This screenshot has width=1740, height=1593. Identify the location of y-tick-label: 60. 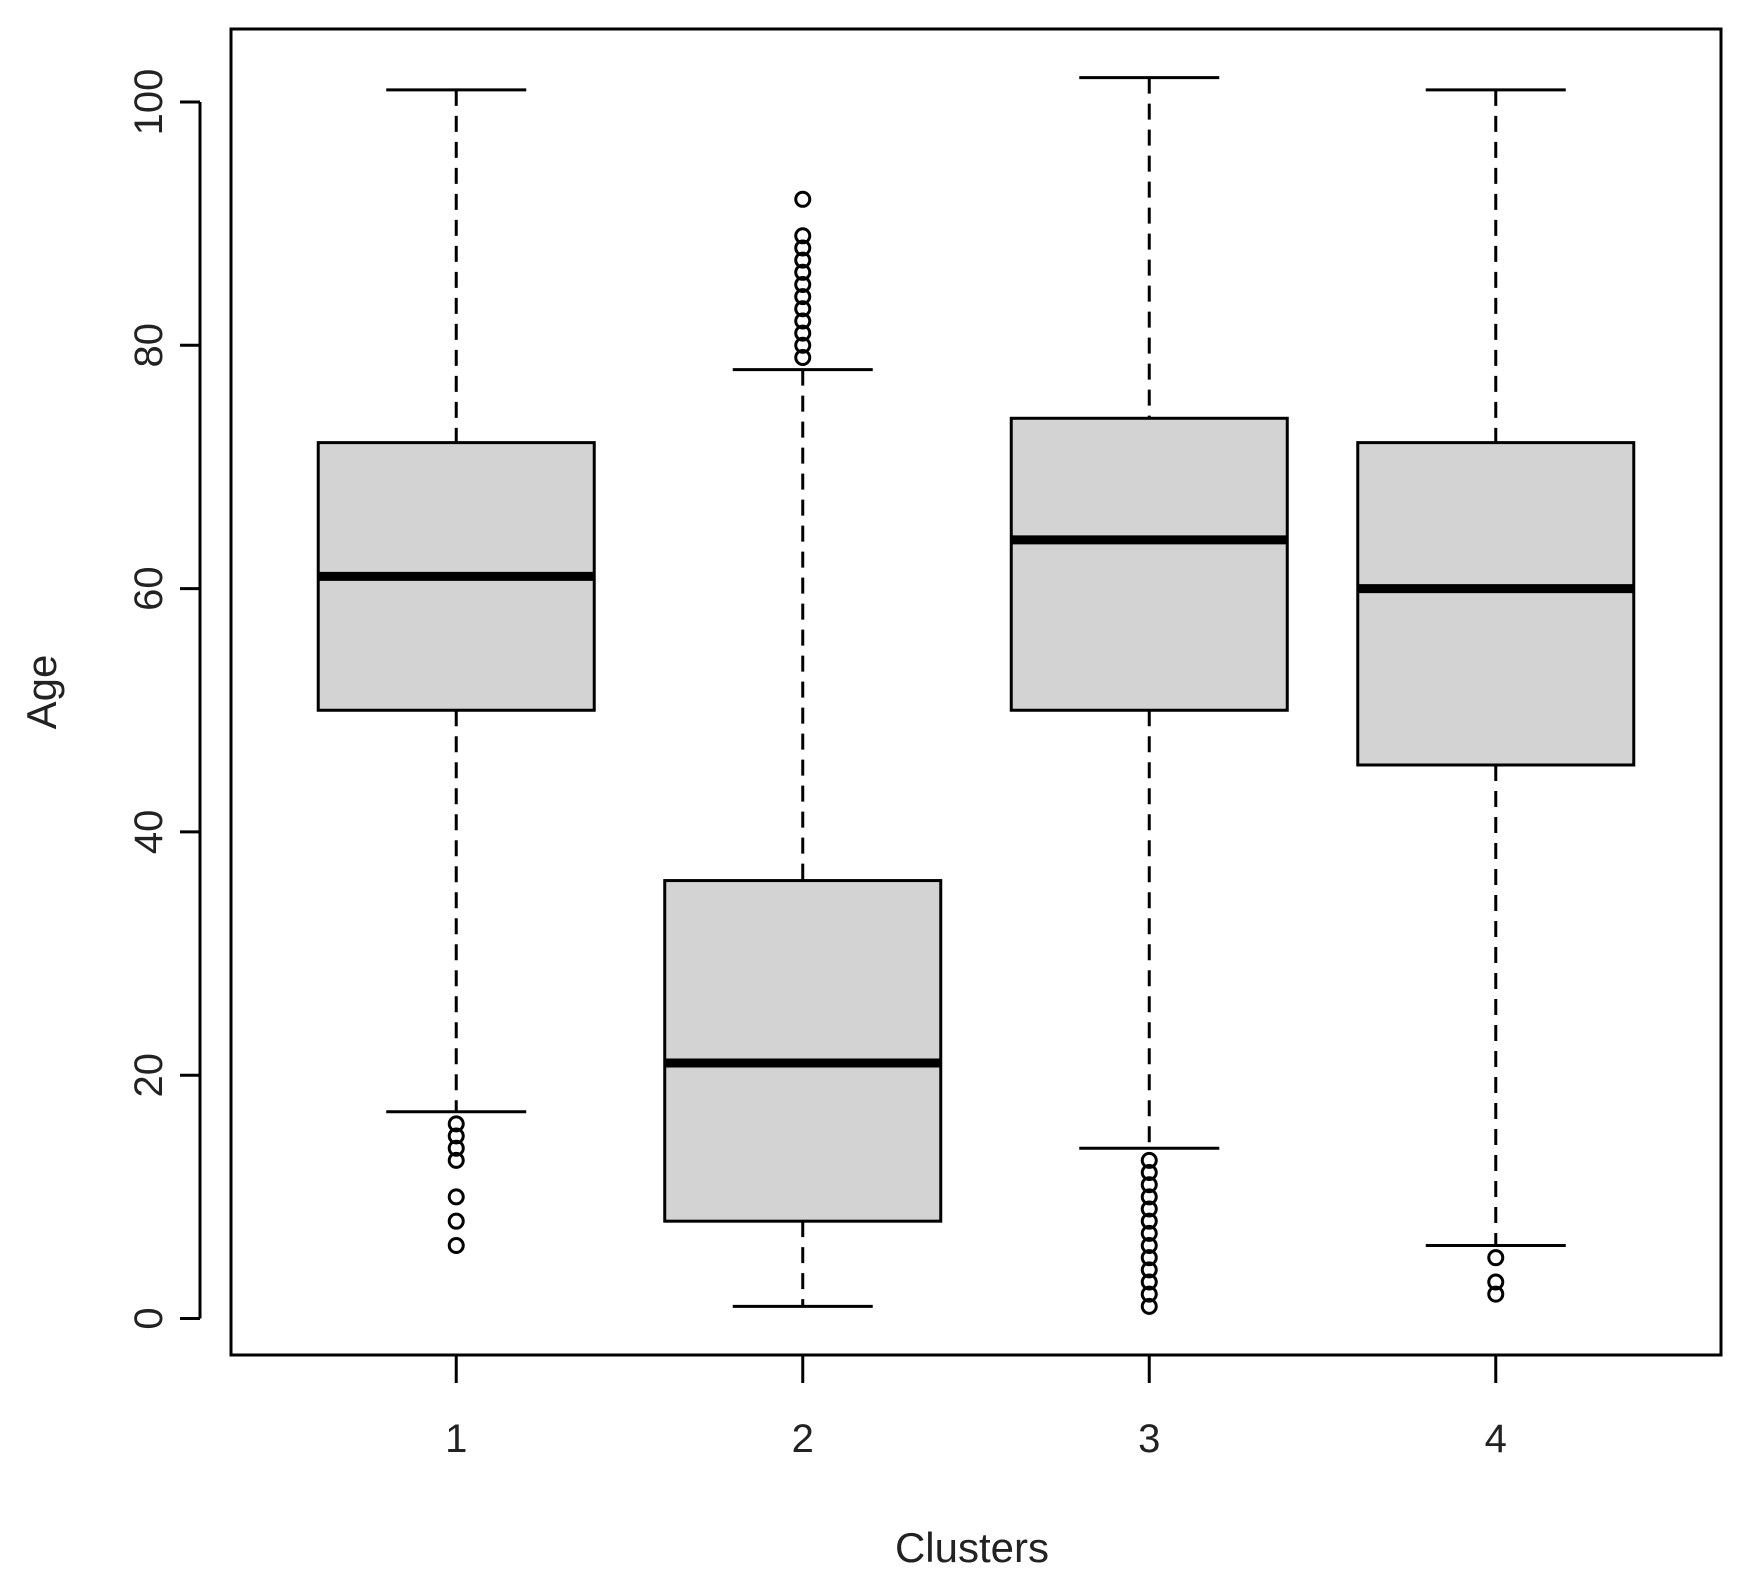
(149, 588).